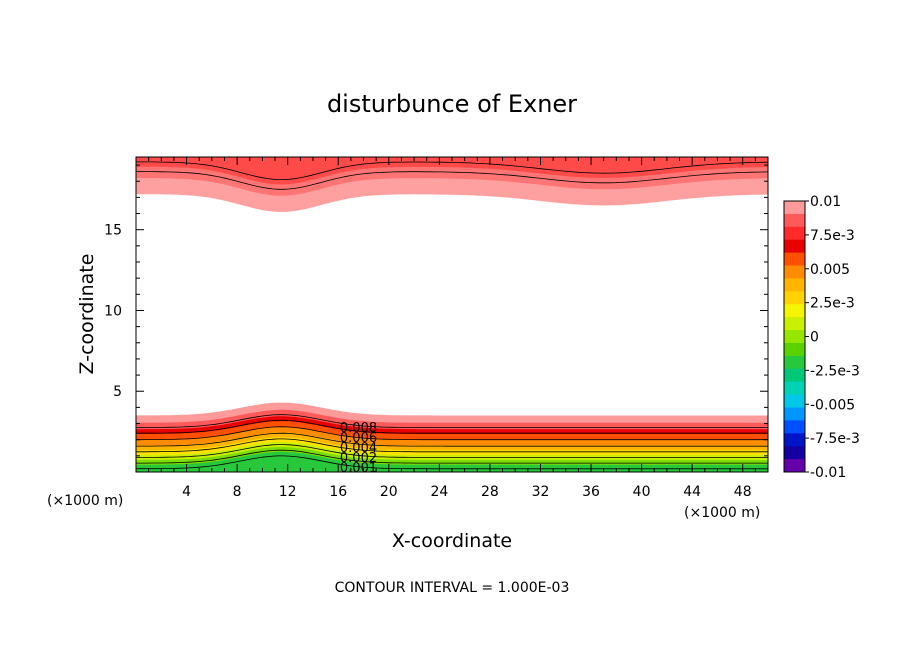 The image size is (904, 654). What do you see at coordinates (389, 492) in the screenshot?
I see `x-tick-label: 20` at bounding box center [389, 492].